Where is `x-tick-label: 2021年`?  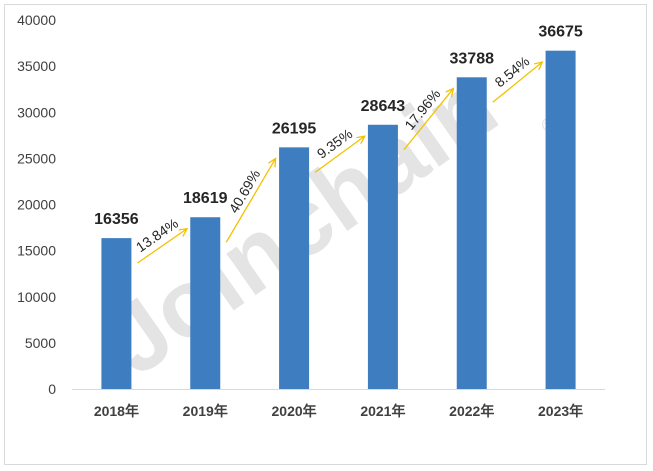 x-tick-label: 2021年 is located at coordinates (382, 411).